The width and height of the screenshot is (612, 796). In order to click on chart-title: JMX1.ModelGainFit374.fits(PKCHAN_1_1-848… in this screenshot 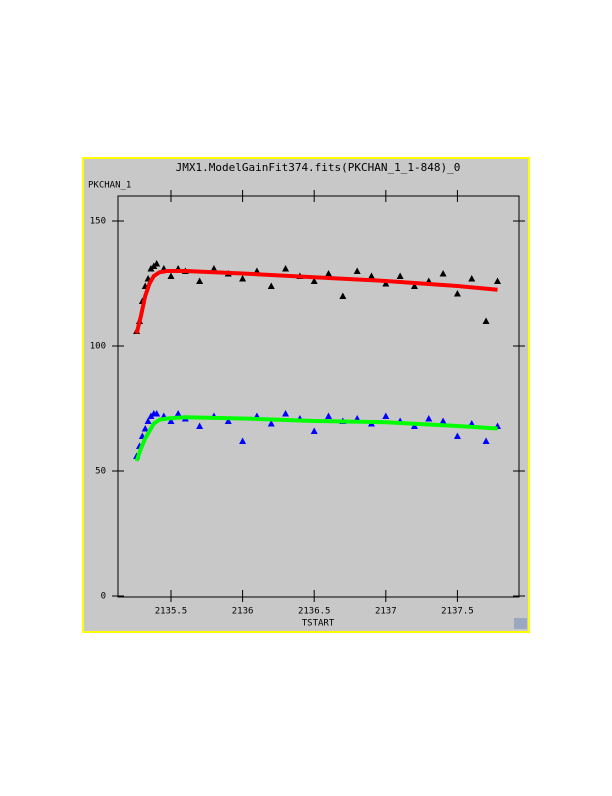, I will do `click(318, 167)`.